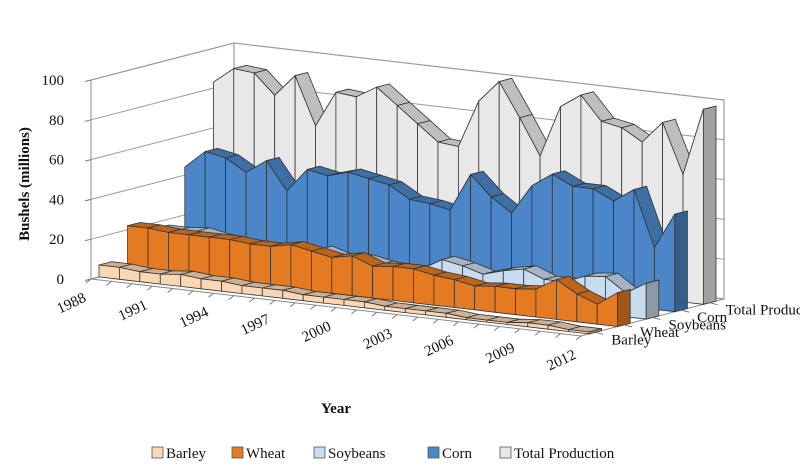 Image resolution: width=800 pixels, height=474 pixels. I want to click on y-tick-label: 20, so click(56, 240).